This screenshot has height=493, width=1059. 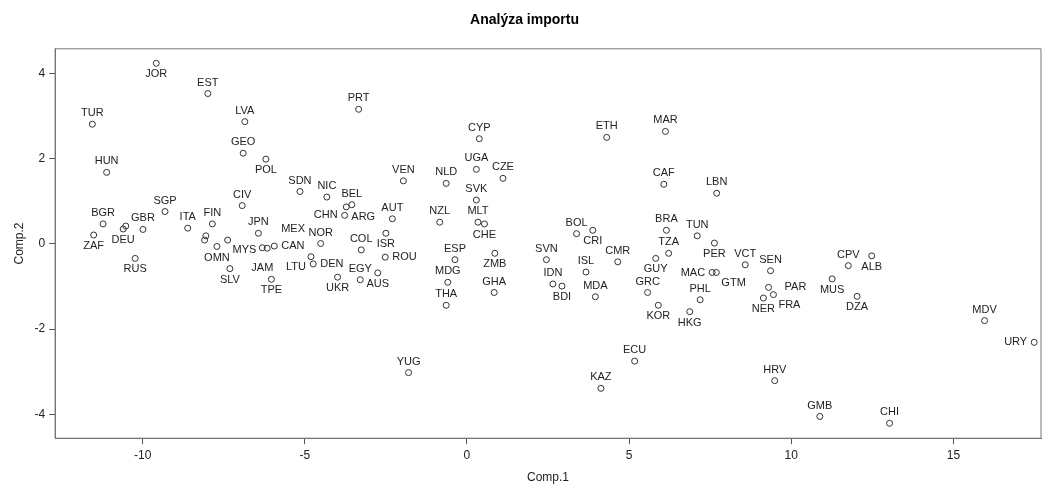 What do you see at coordinates (440, 210) in the screenshot?
I see `annotation: NZL` at bounding box center [440, 210].